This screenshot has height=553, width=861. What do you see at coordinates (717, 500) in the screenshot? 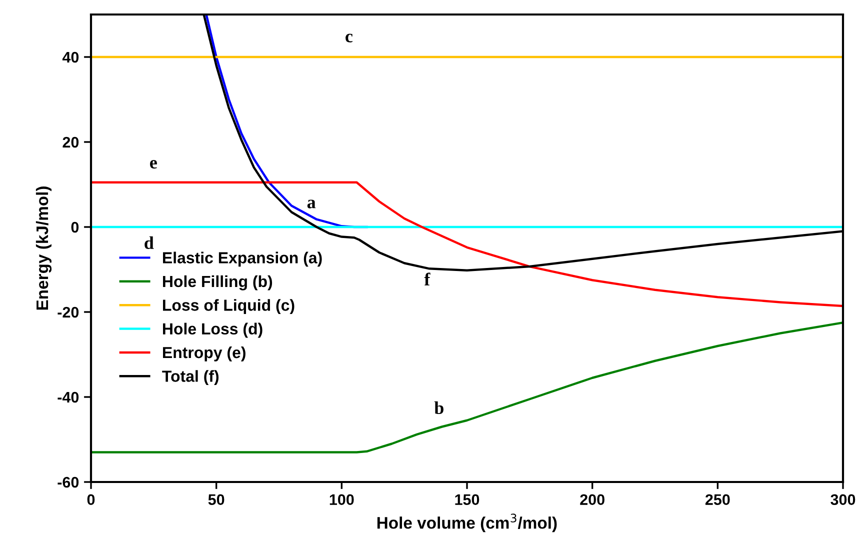
I see `x-tick-label: 250` at bounding box center [717, 500].